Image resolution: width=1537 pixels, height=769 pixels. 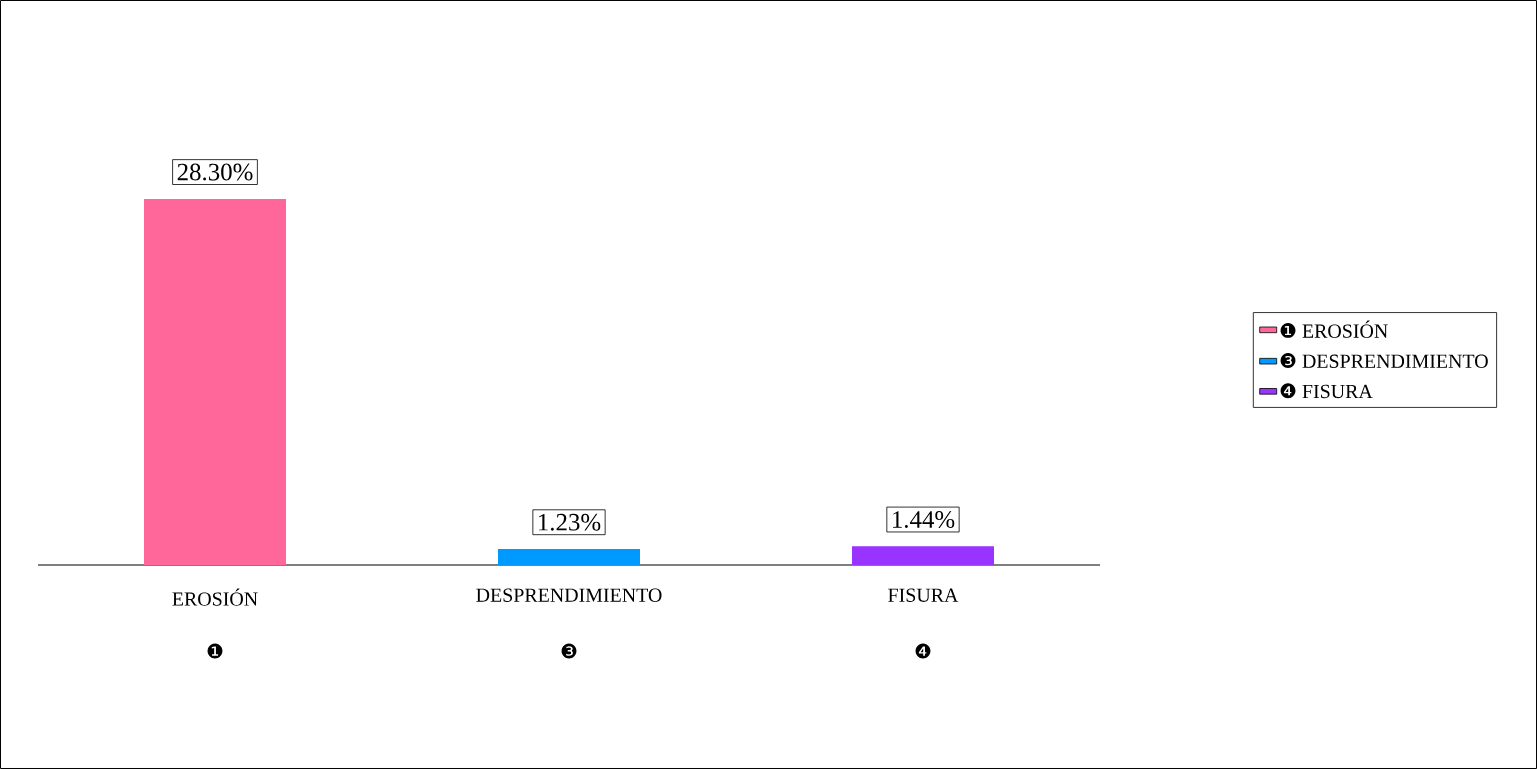 What do you see at coordinates (215, 172) in the screenshot?
I see `data-label: 28.30%` at bounding box center [215, 172].